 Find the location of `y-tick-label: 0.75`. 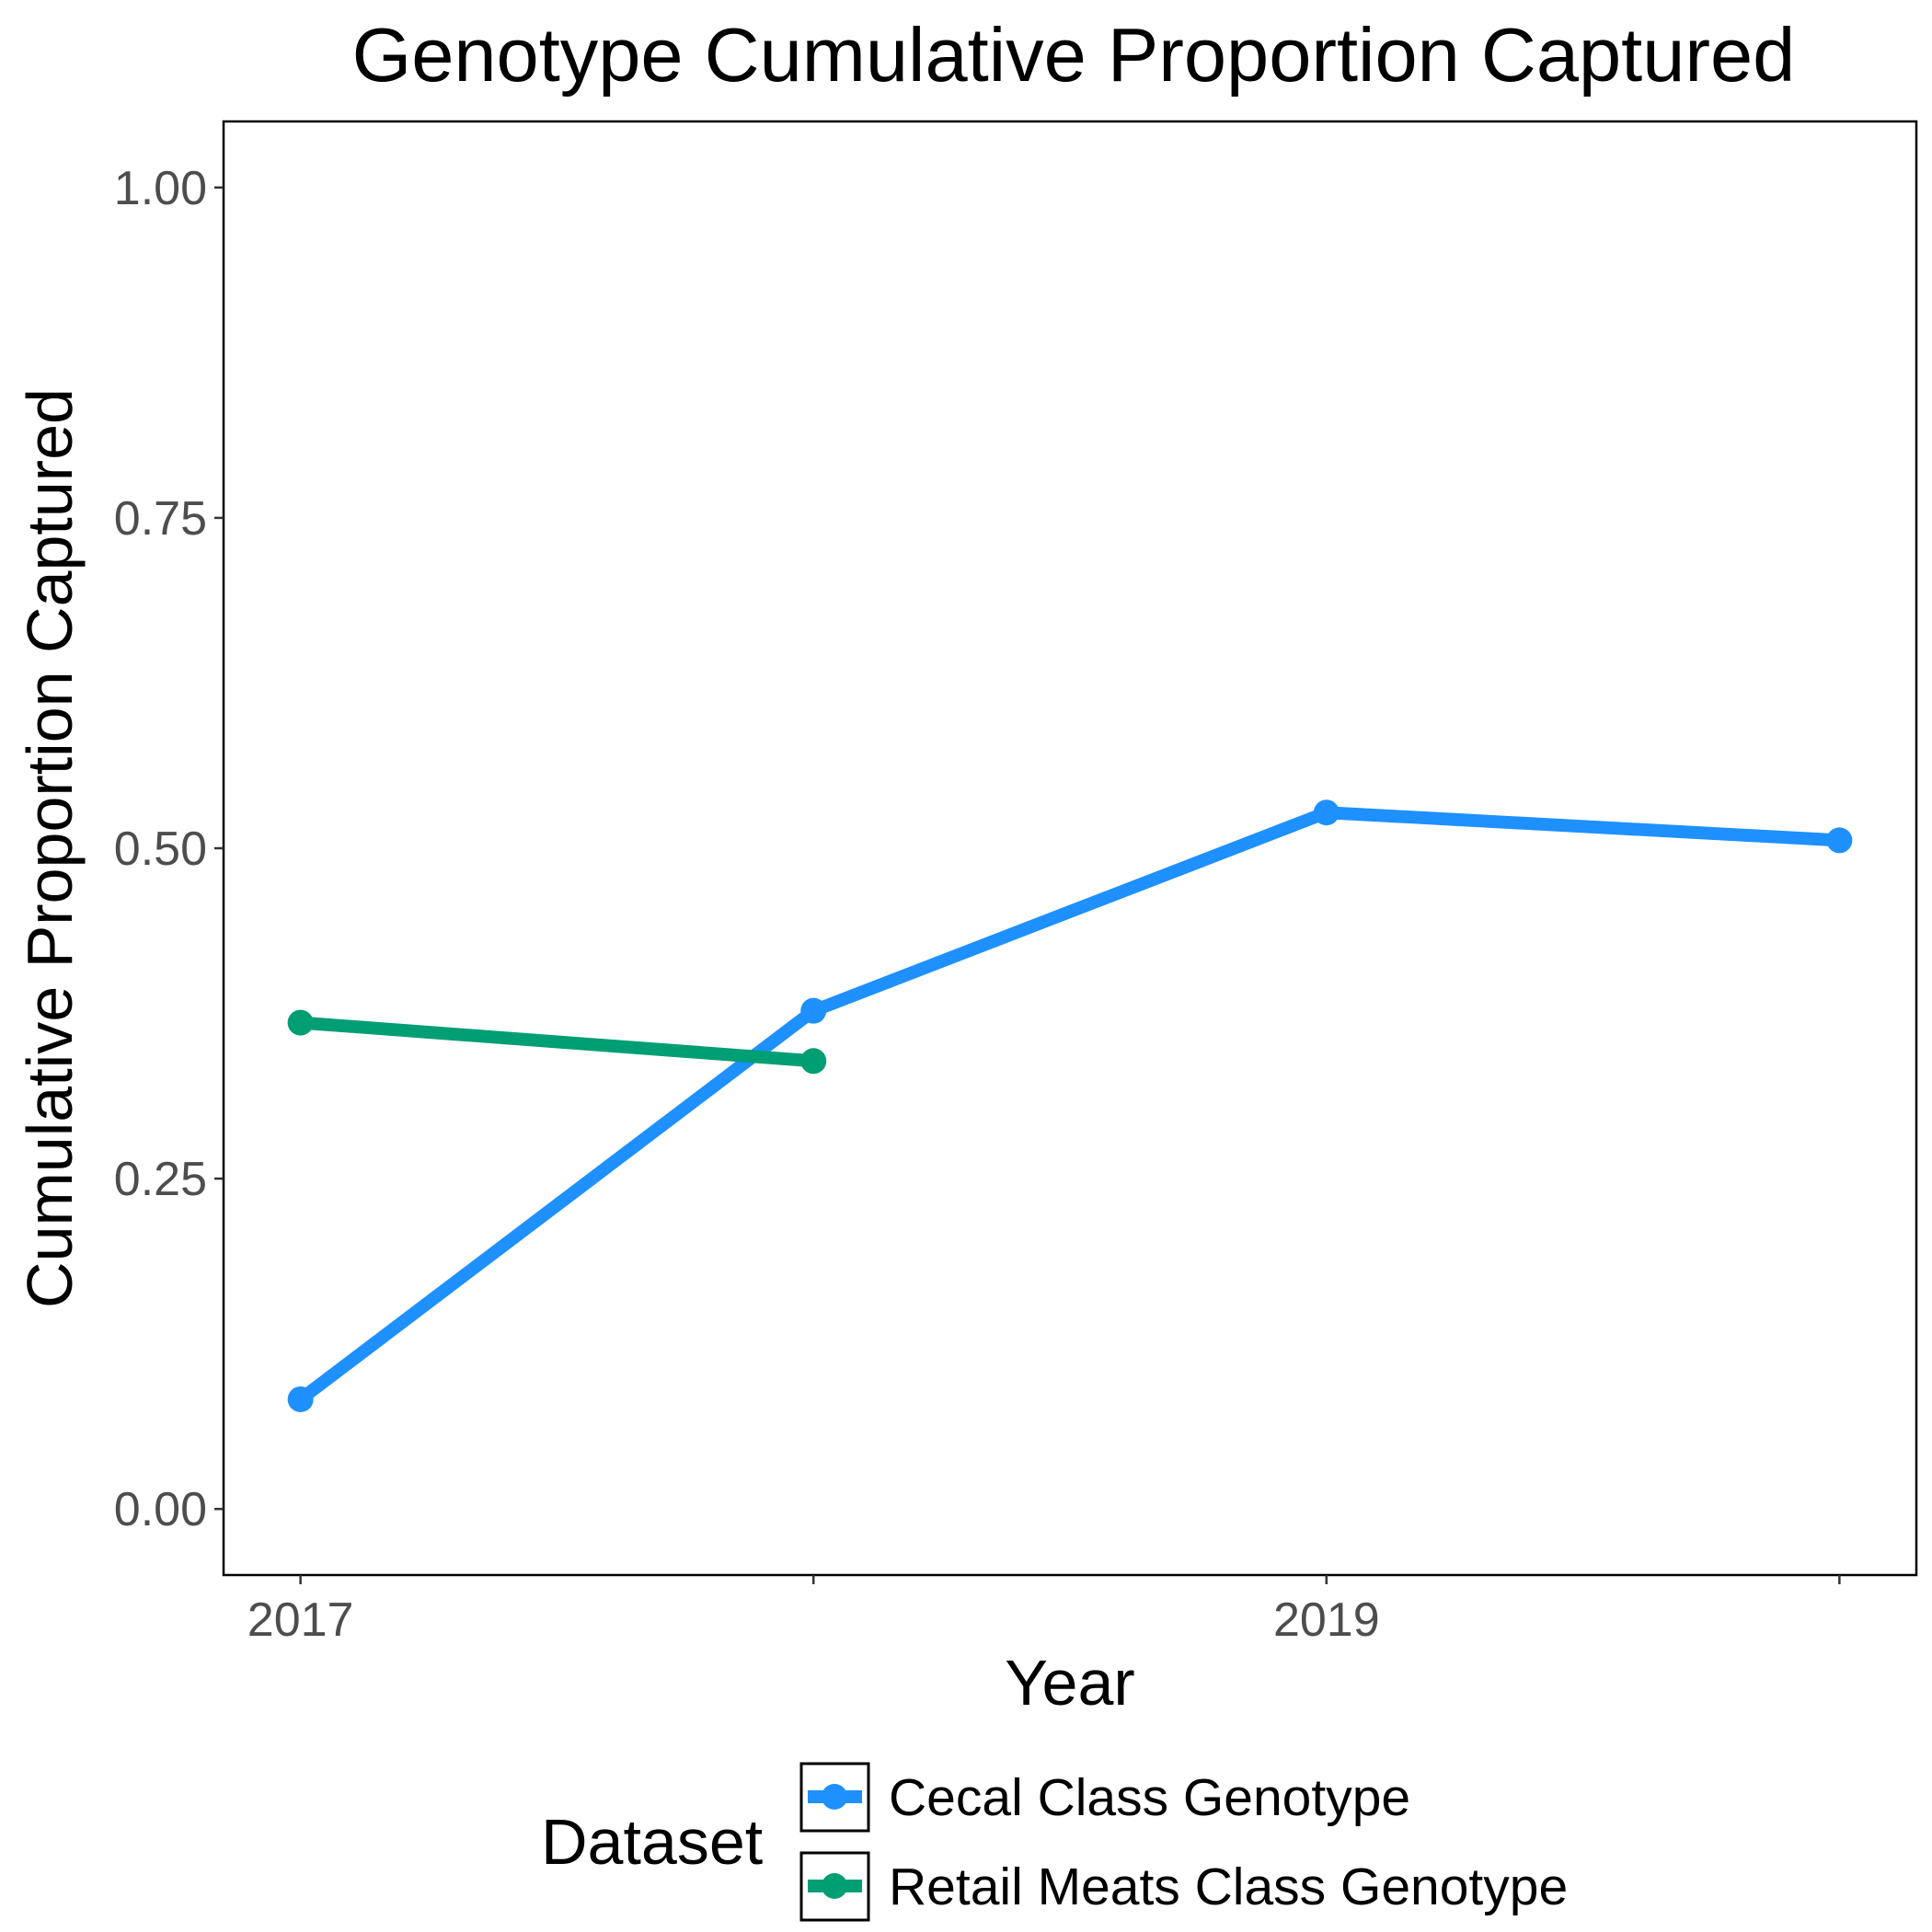

y-tick-label: 0.75 is located at coordinates (160, 519).